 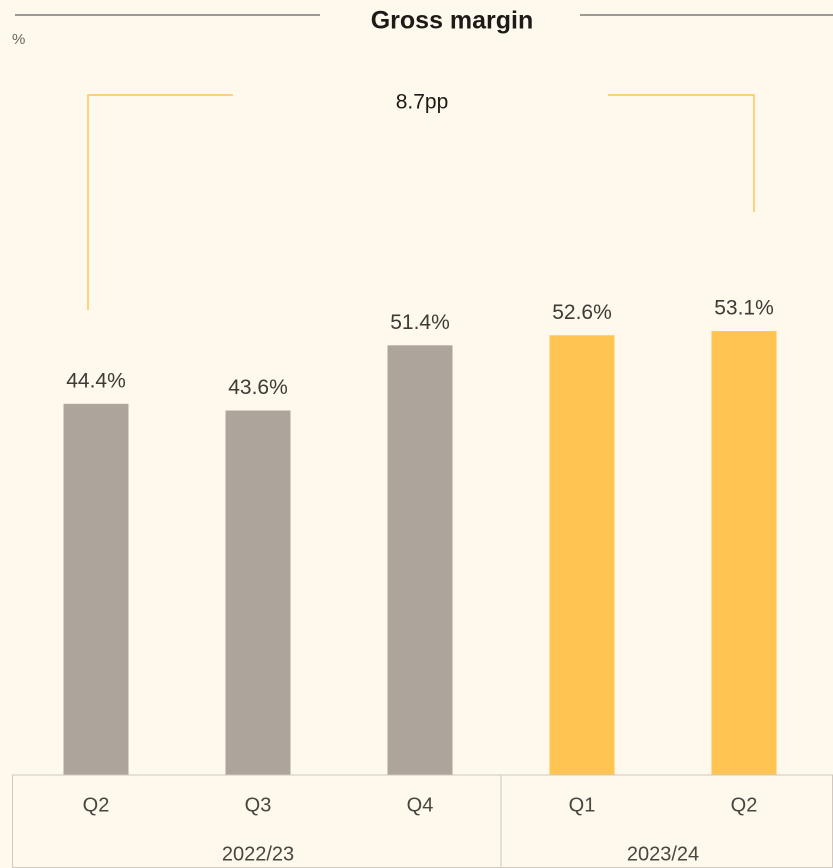 What do you see at coordinates (422, 102) in the screenshot?
I see `annotation: 8.7pp` at bounding box center [422, 102].